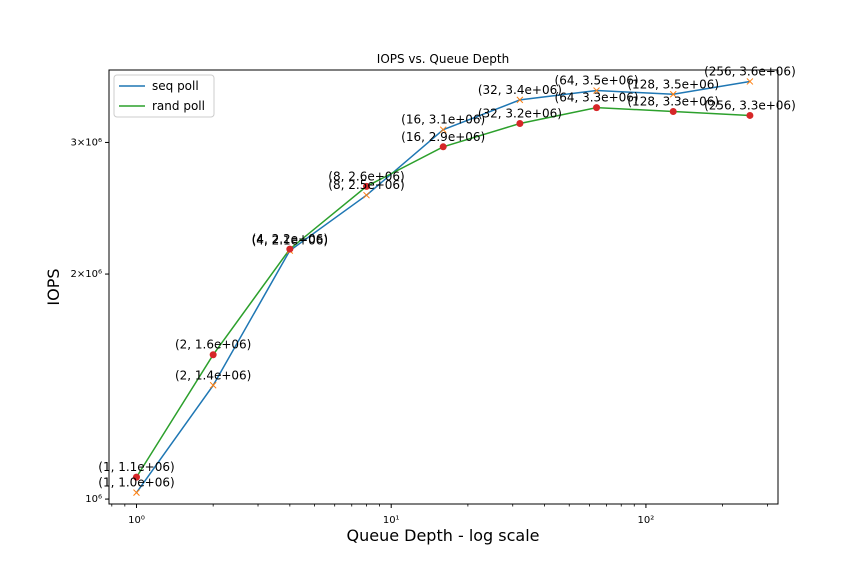 The image size is (864, 576). What do you see at coordinates (164, 96) in the screenshot?
I see `legend: seq poll rand poll` at bounding box center [164, 96].